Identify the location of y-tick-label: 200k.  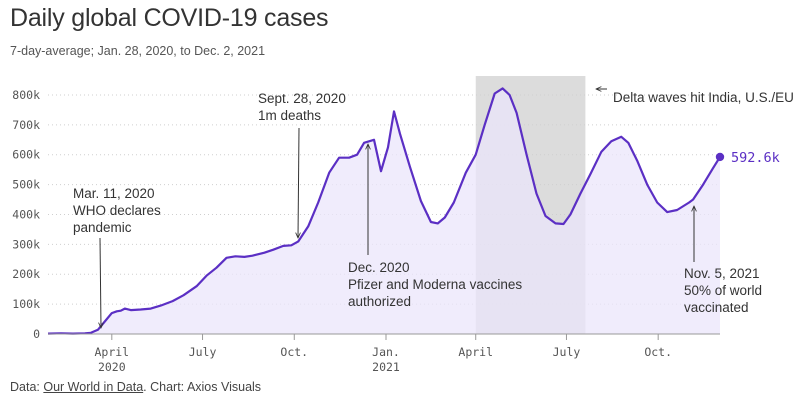
(26, 274).